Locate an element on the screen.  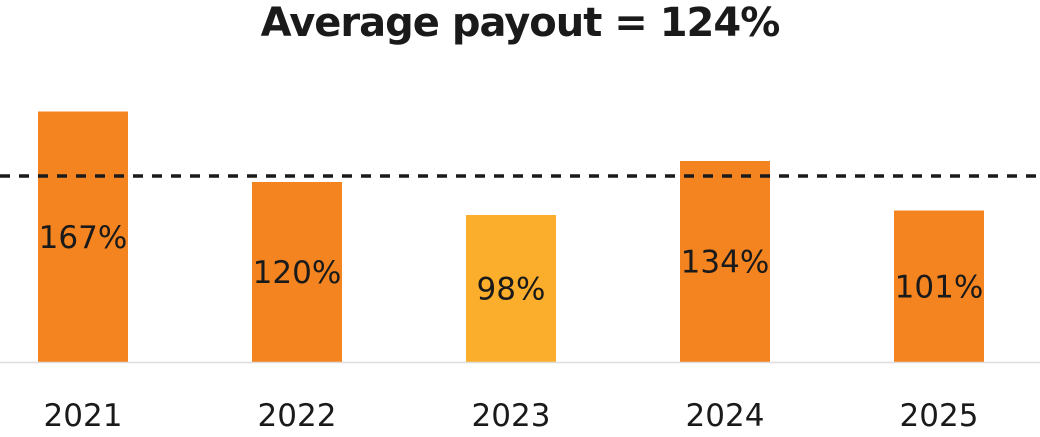
bar-value-label-2021: 167% is located at coordinates (83, 238).